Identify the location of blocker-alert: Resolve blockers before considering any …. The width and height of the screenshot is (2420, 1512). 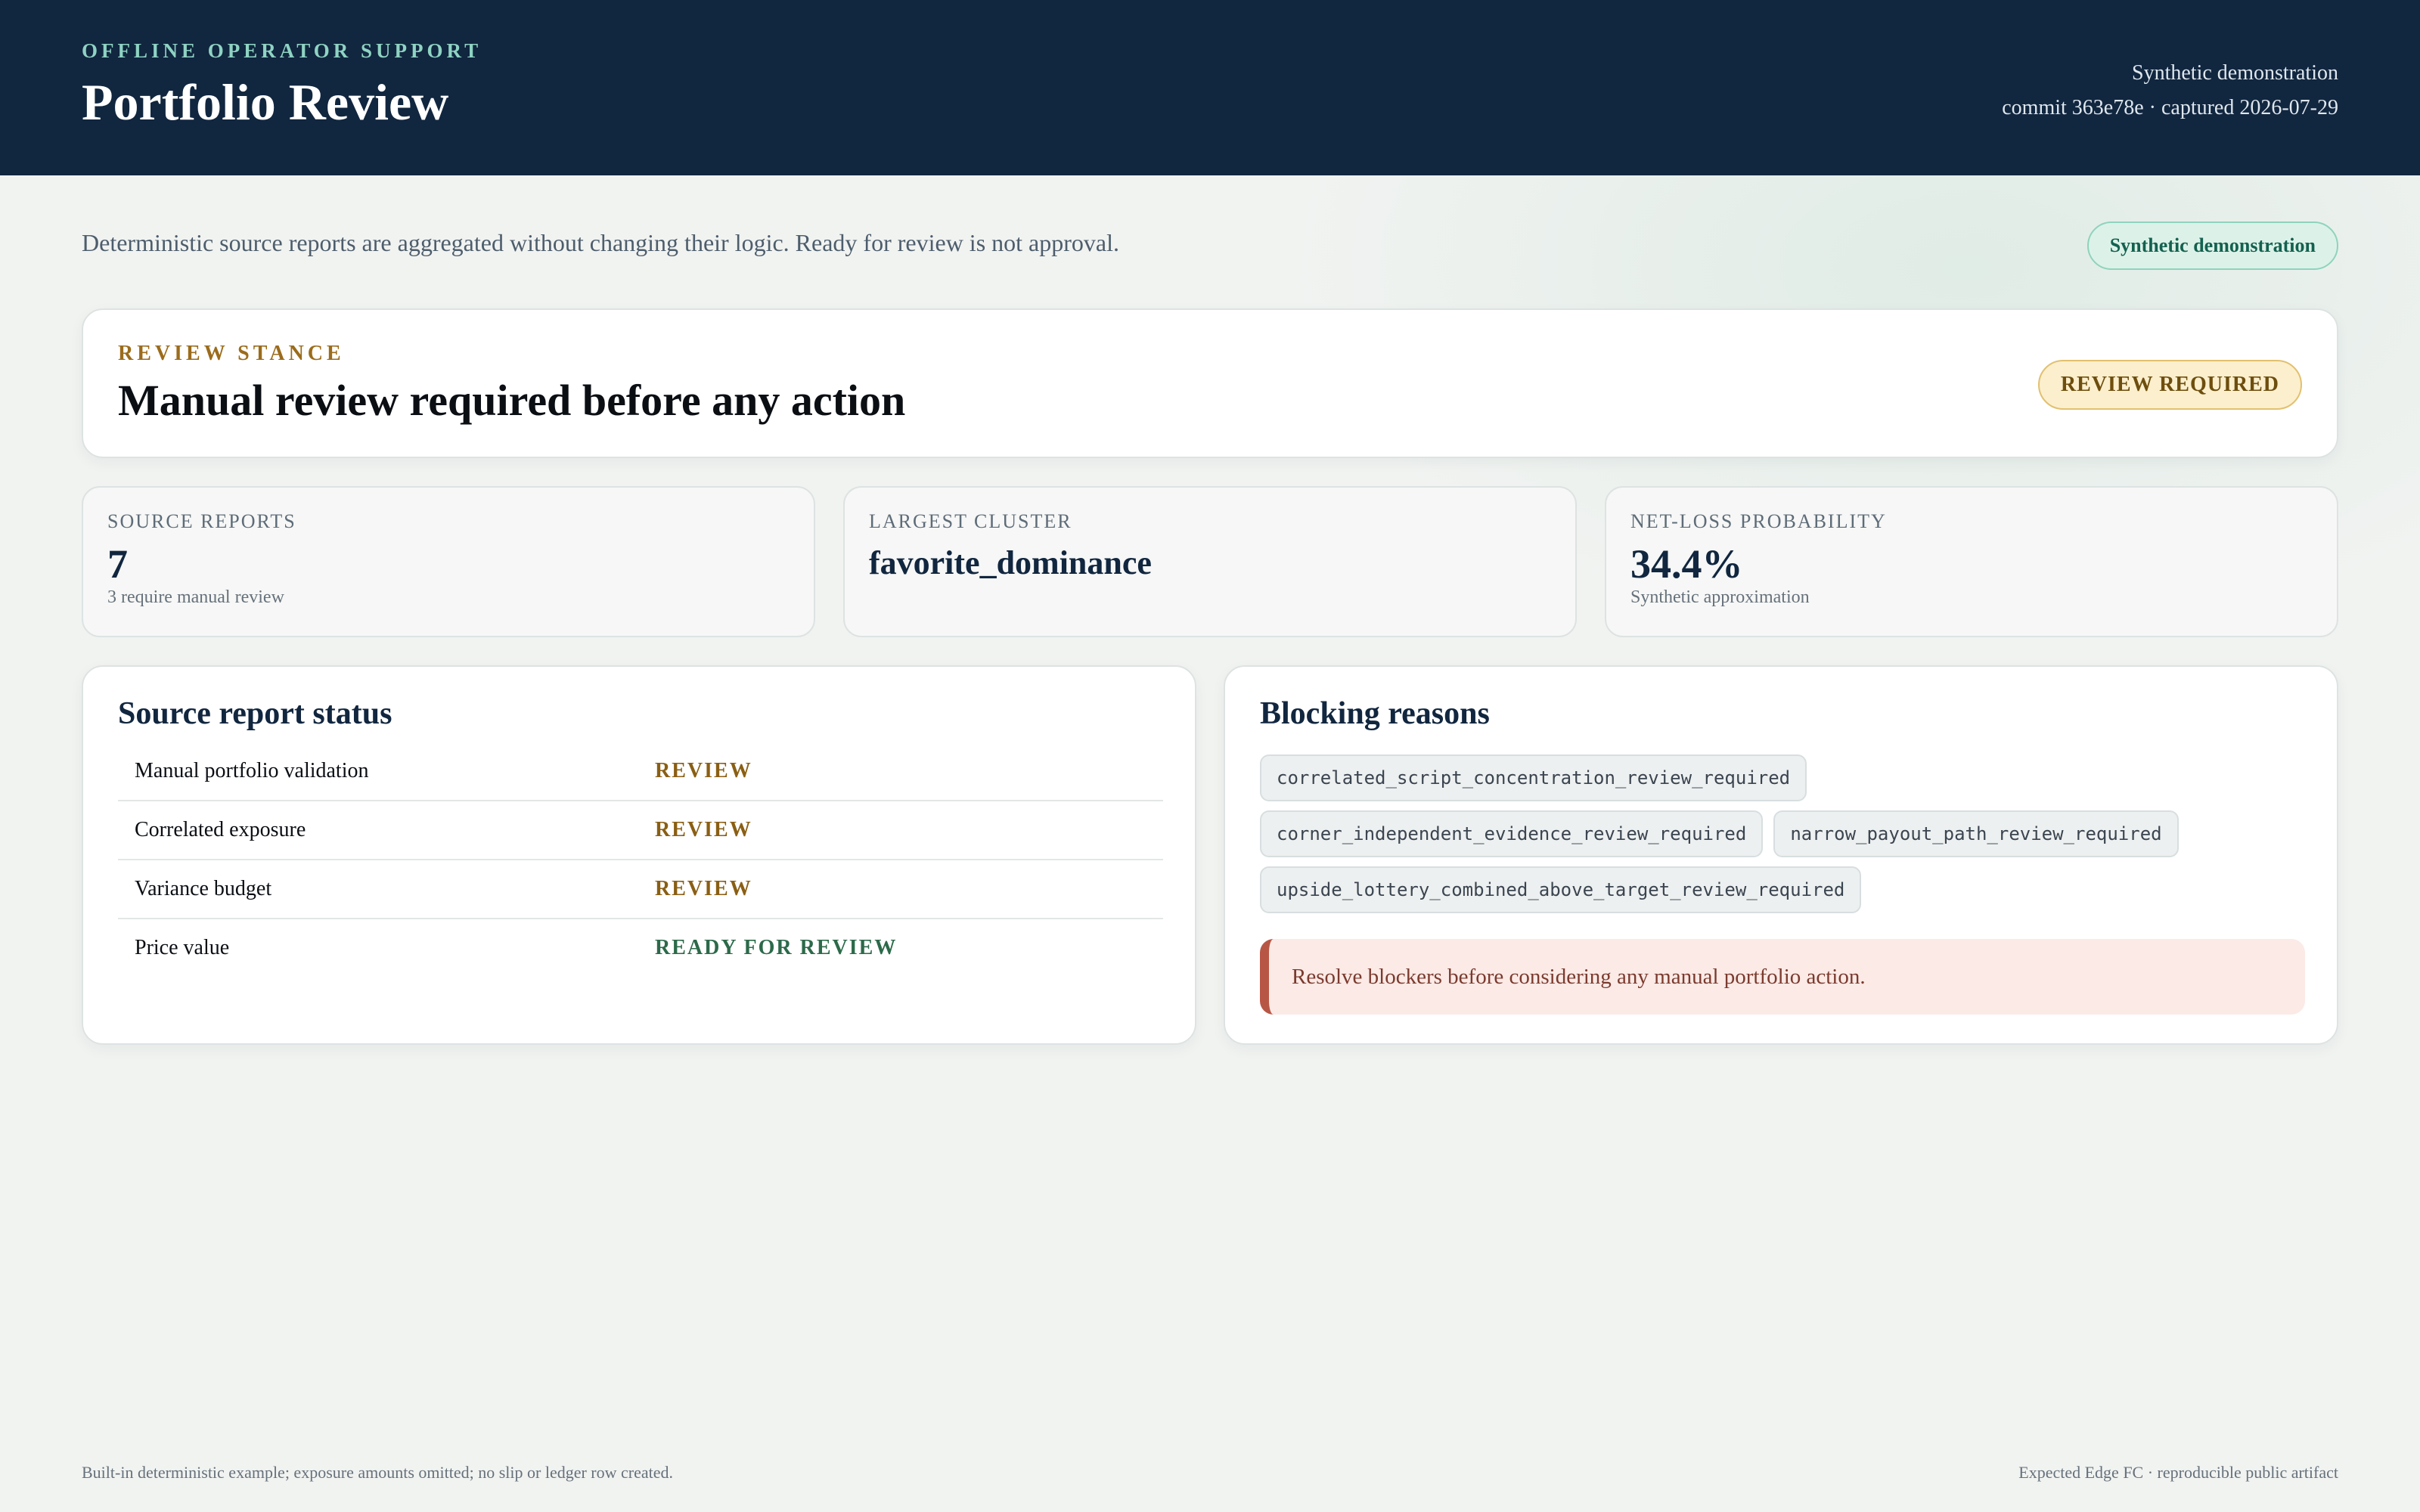
(1782, 977).